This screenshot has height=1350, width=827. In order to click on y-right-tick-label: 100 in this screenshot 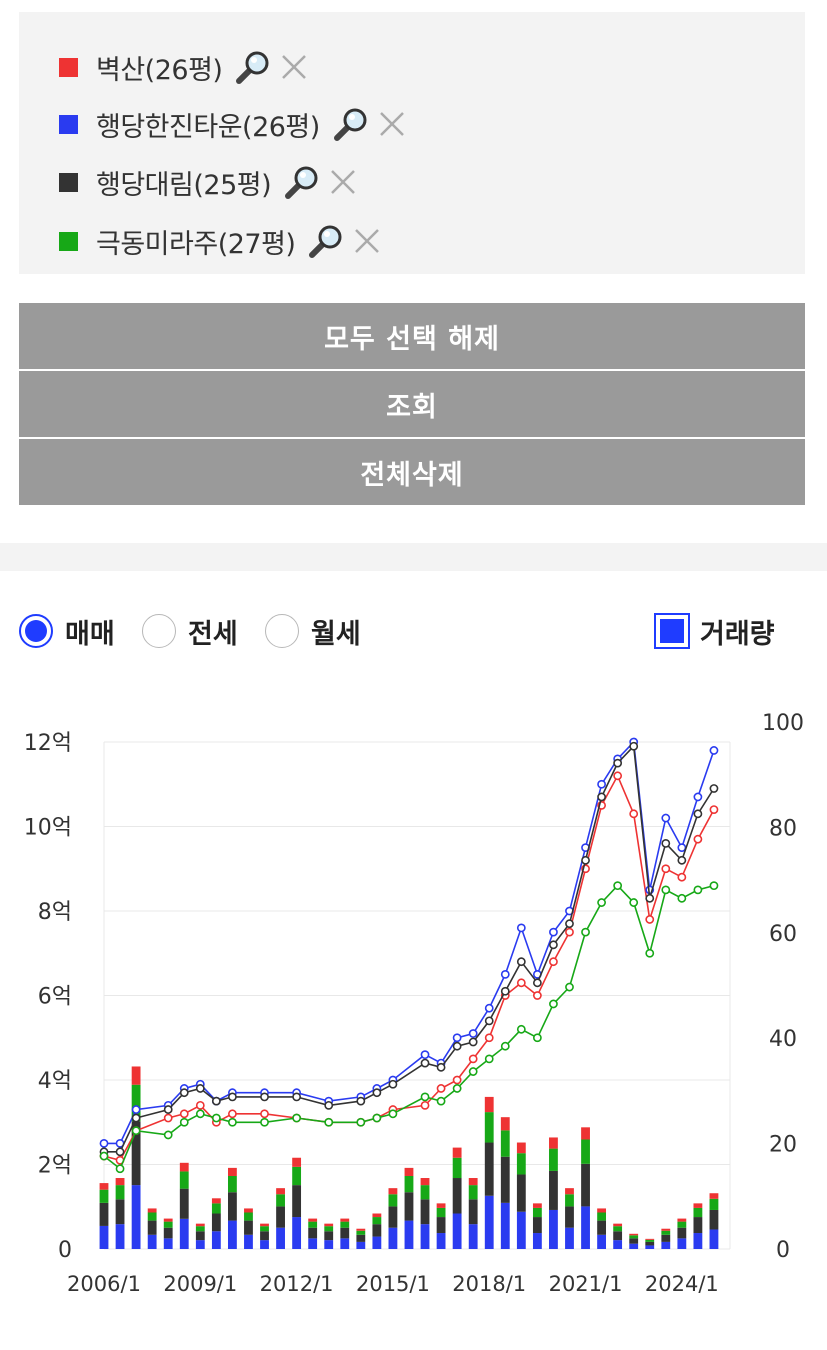, I will do `click(783, 723)`.